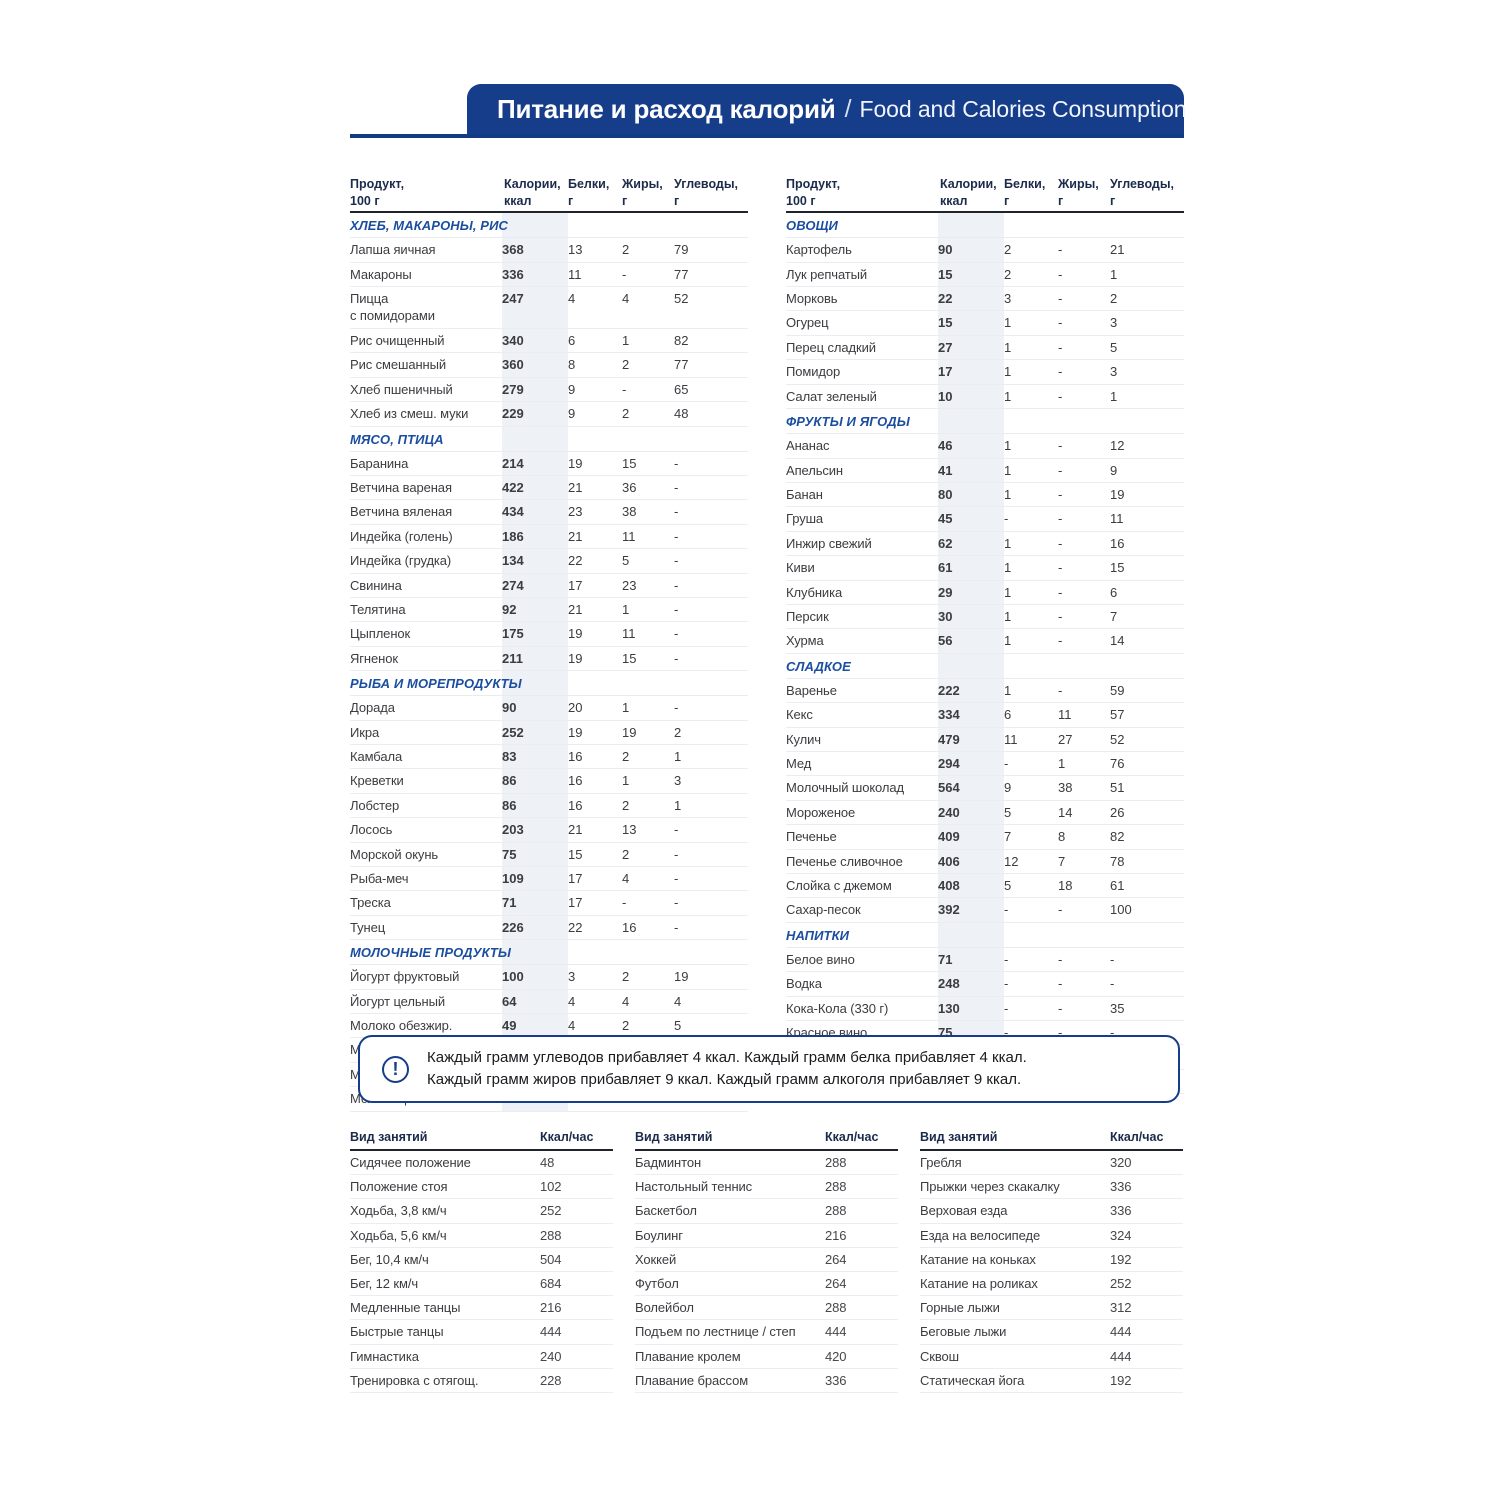 This screenshot has height=1500, width=1500. What do you see at coordinates (1147, 910) in the screenshot?
I see `carbs-value: 100` at bounding box center [1147, 910].